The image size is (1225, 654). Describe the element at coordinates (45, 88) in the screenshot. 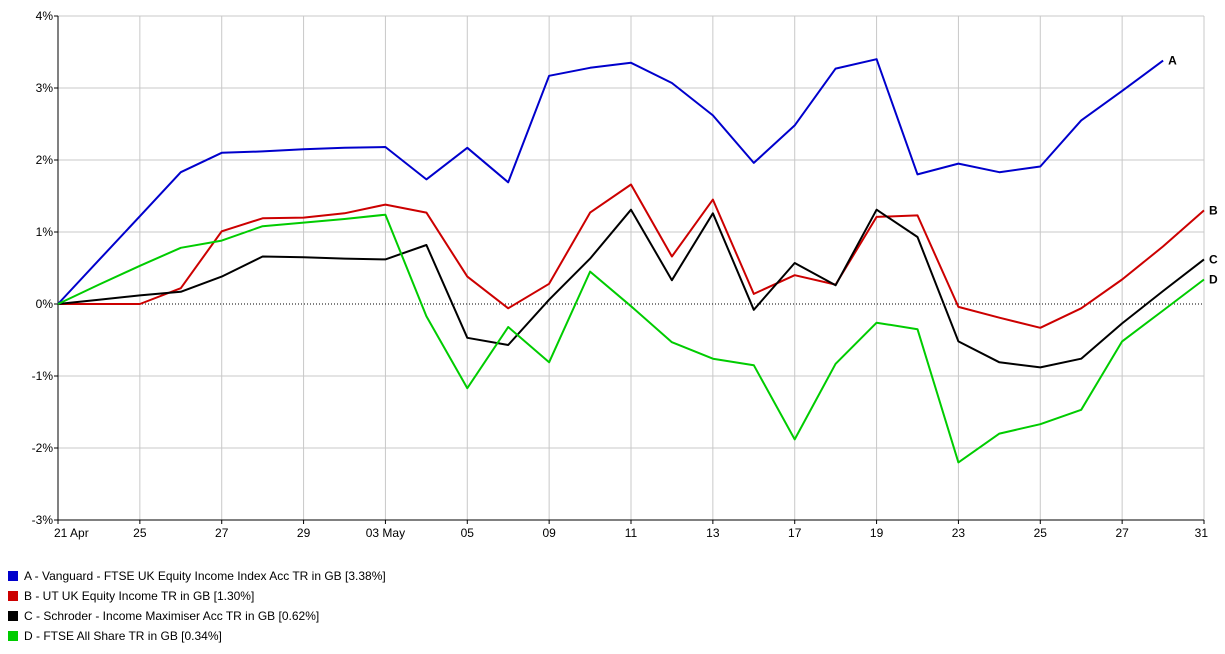

I see `y-tick-label: 3%` at that location.